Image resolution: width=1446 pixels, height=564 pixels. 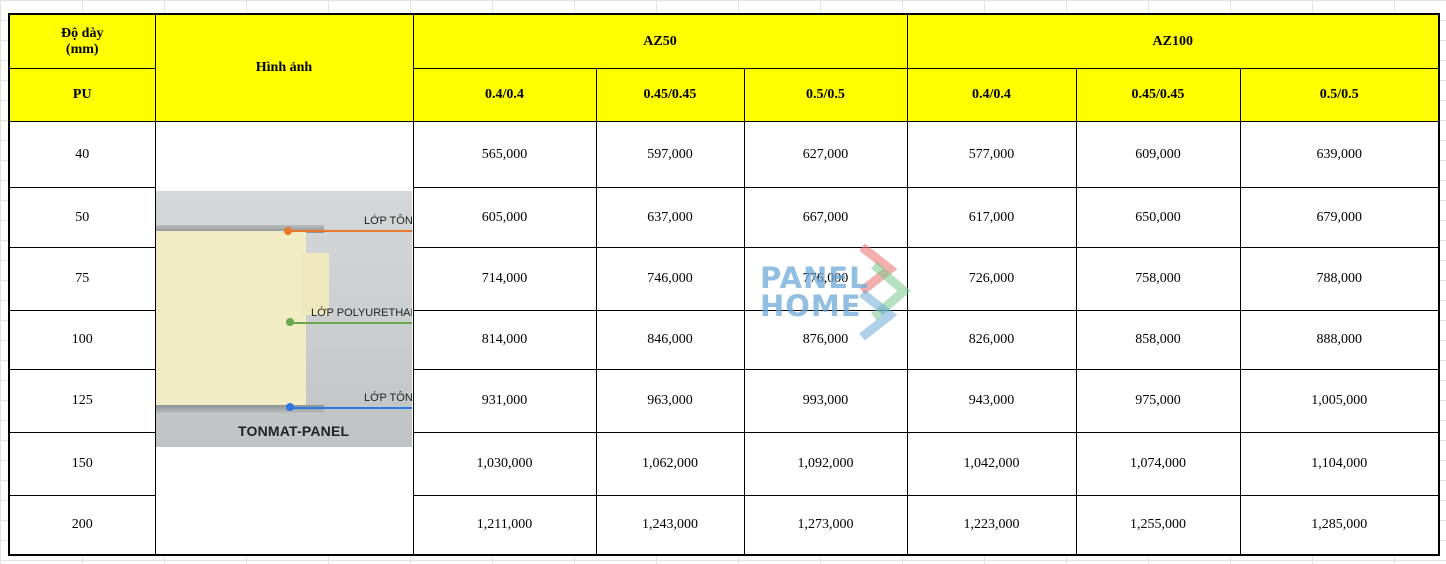 What do you see at coordinates (290, 322) in the screenshot?
I see `pointer-dot-middle` at bounding box center [290, 322].